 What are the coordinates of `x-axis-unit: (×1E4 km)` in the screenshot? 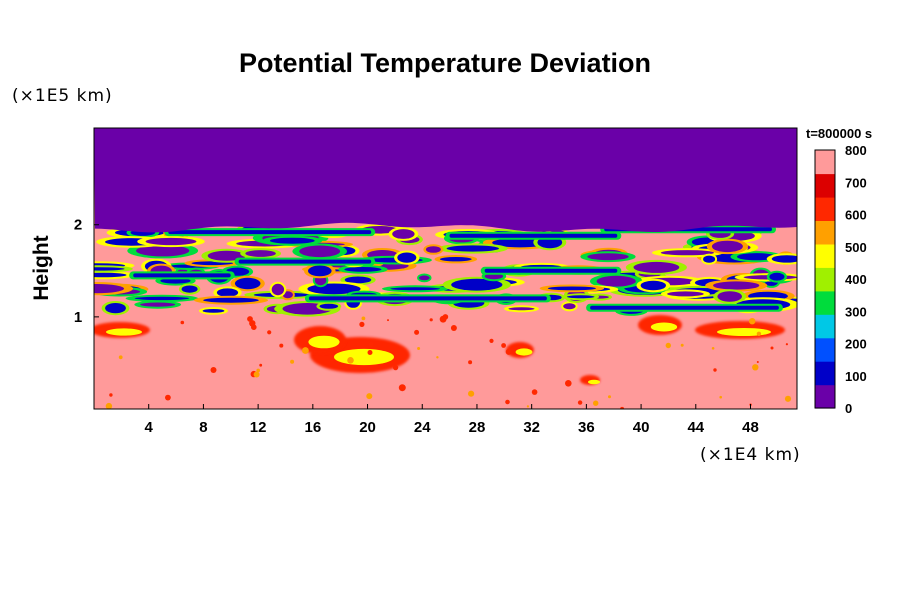 It's located at (750, 455).